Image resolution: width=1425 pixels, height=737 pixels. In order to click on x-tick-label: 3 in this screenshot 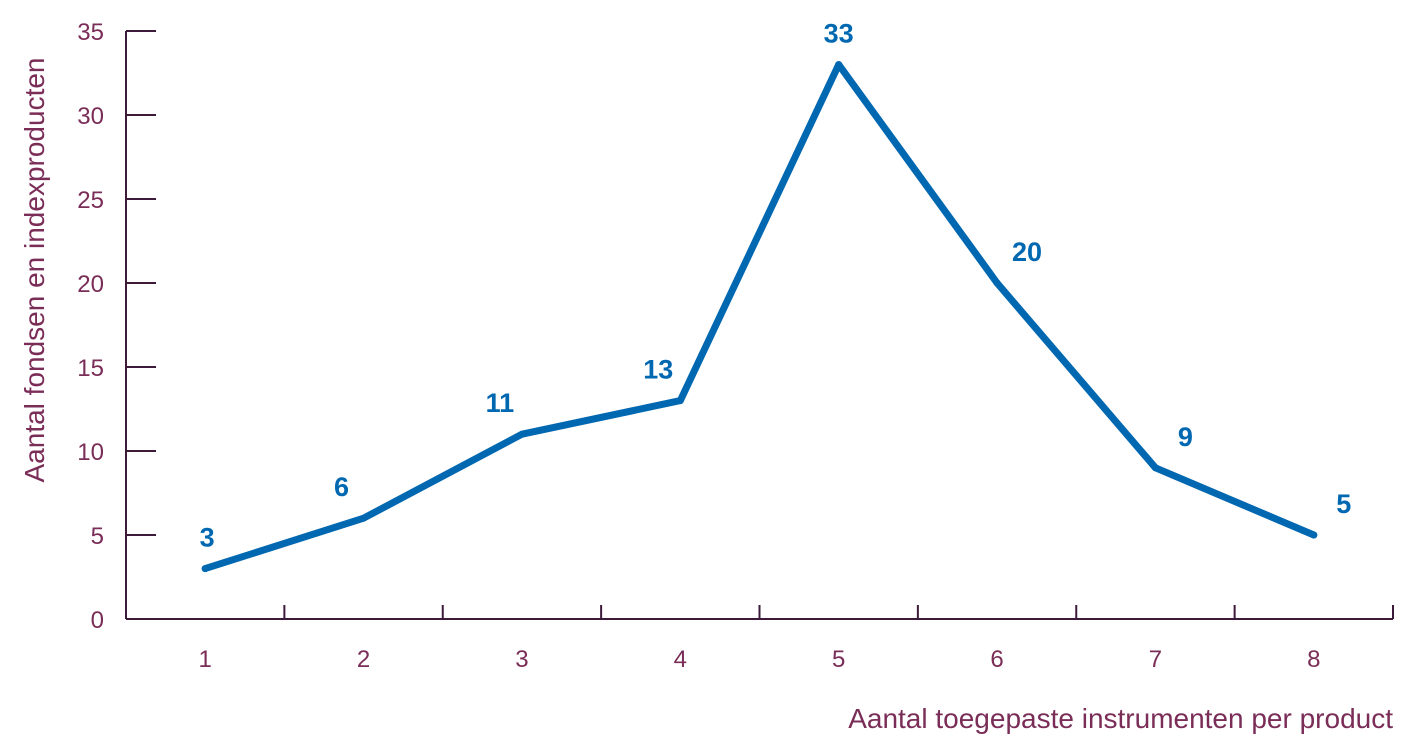, I will do `click(521, 659)`.